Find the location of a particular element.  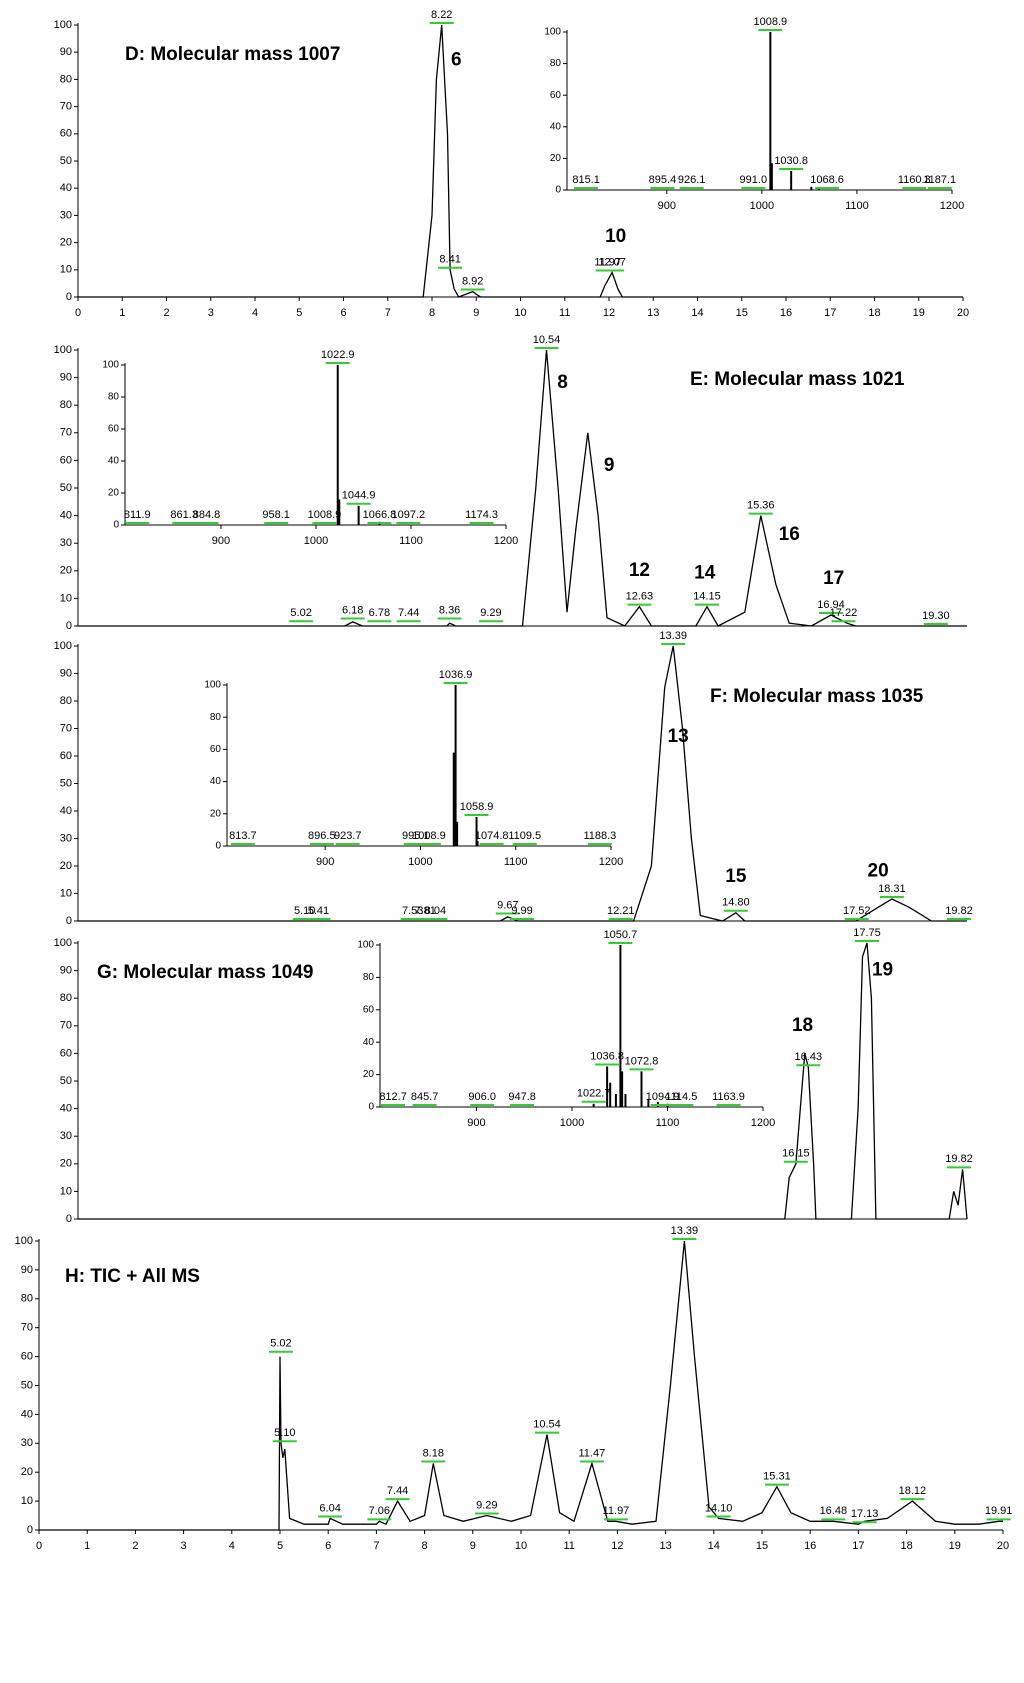

peak-label: 17.52 is located at coordinates (857, 911).